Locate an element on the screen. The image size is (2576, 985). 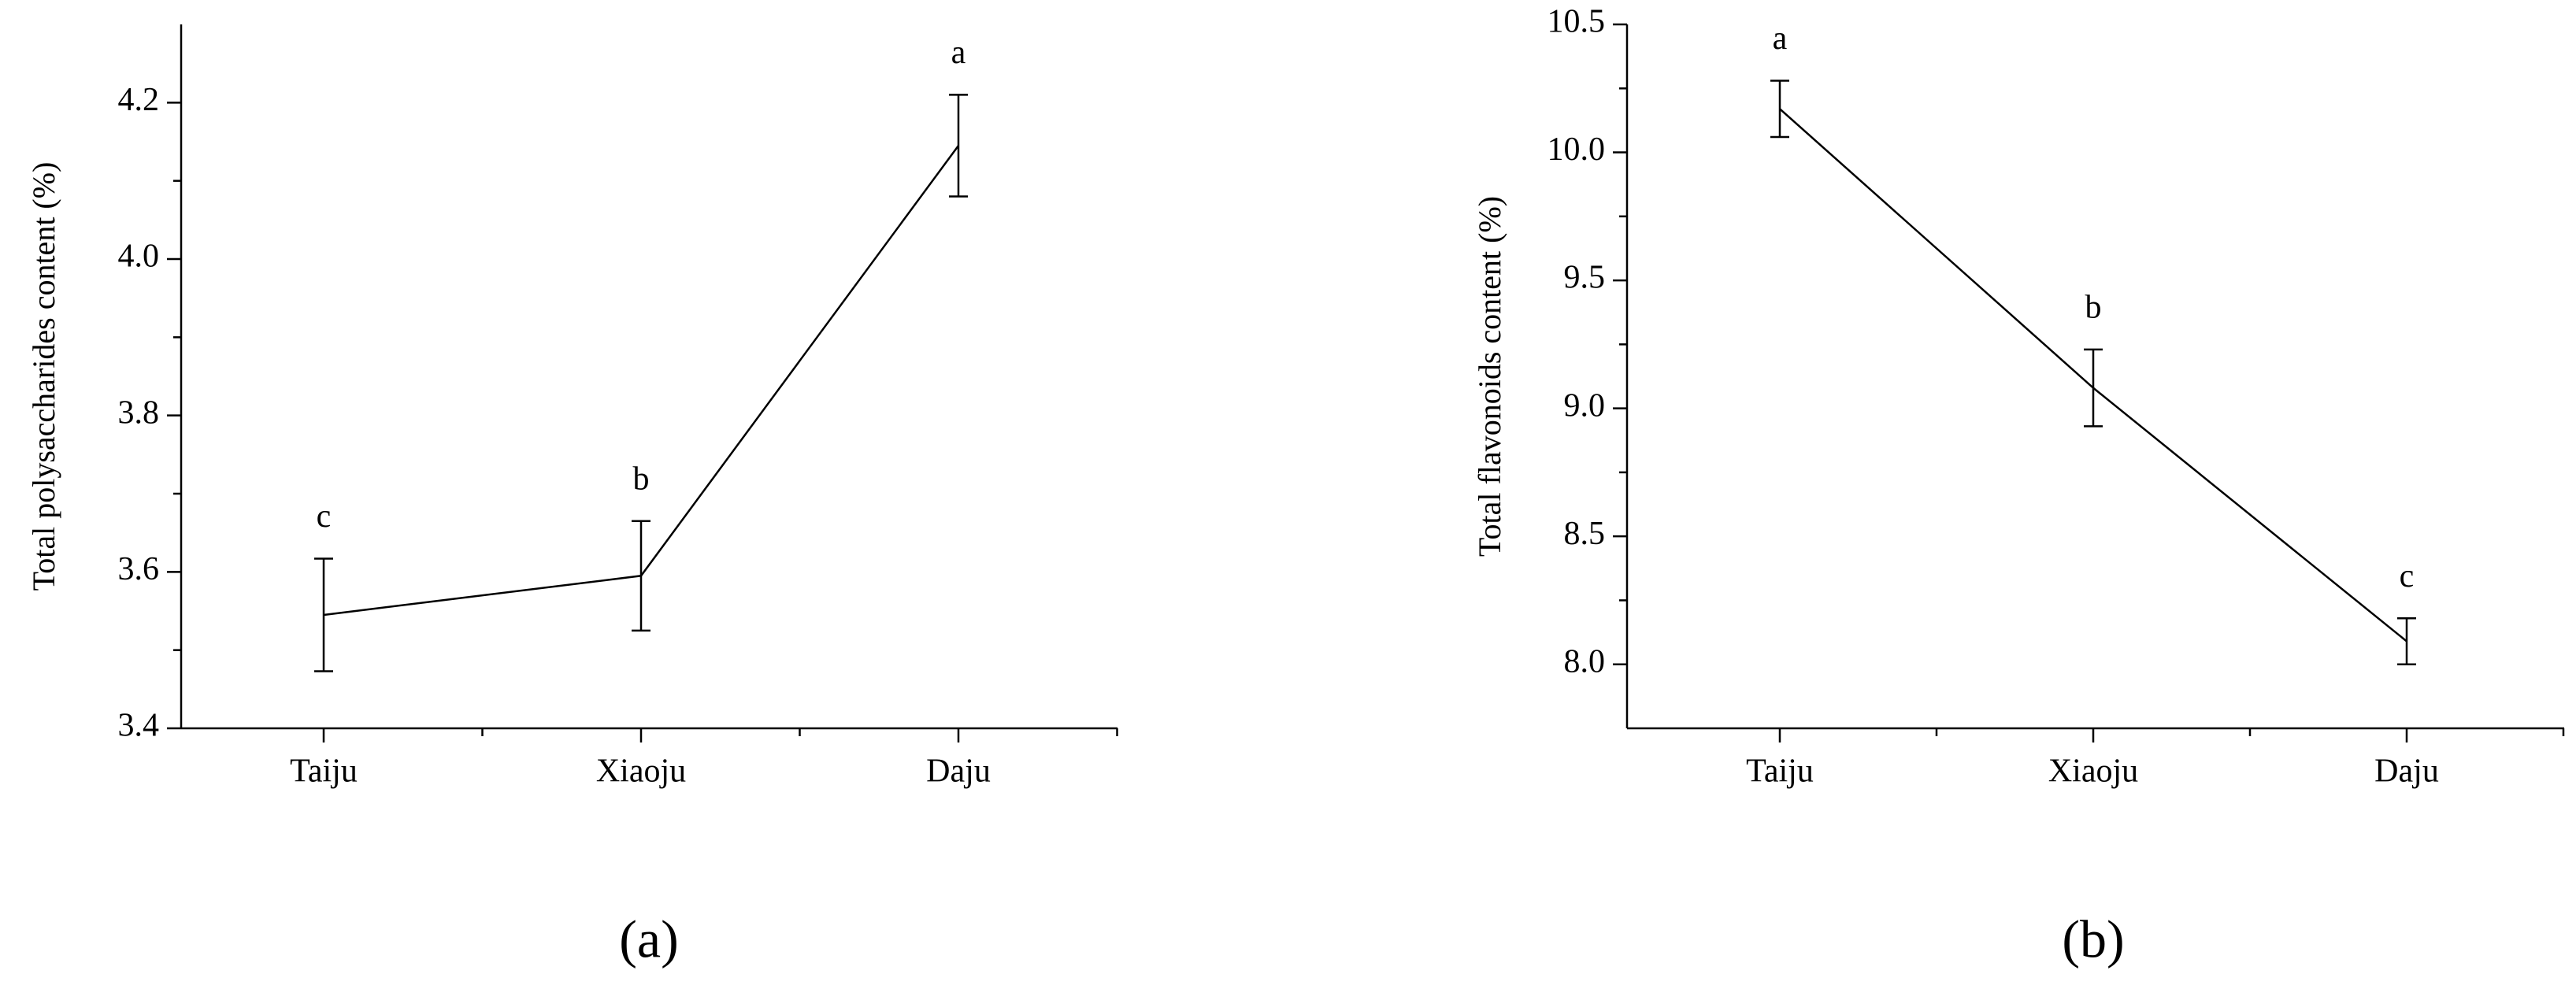
y-axis-label: Total polysaccharides content (%) is located at coordinates (43, 376).